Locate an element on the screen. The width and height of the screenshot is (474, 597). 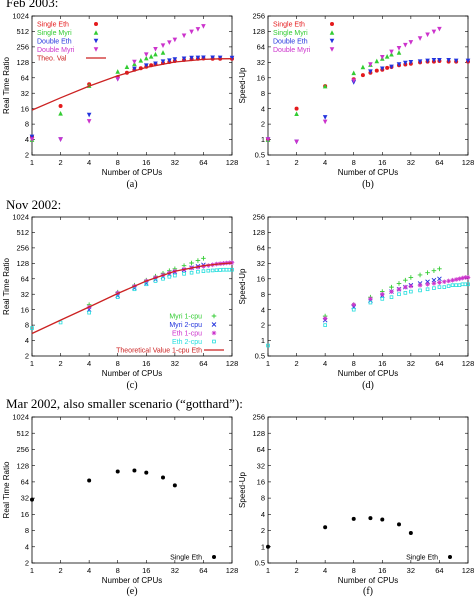
series-eth-2-cpu is located at coordinates (368, 315).